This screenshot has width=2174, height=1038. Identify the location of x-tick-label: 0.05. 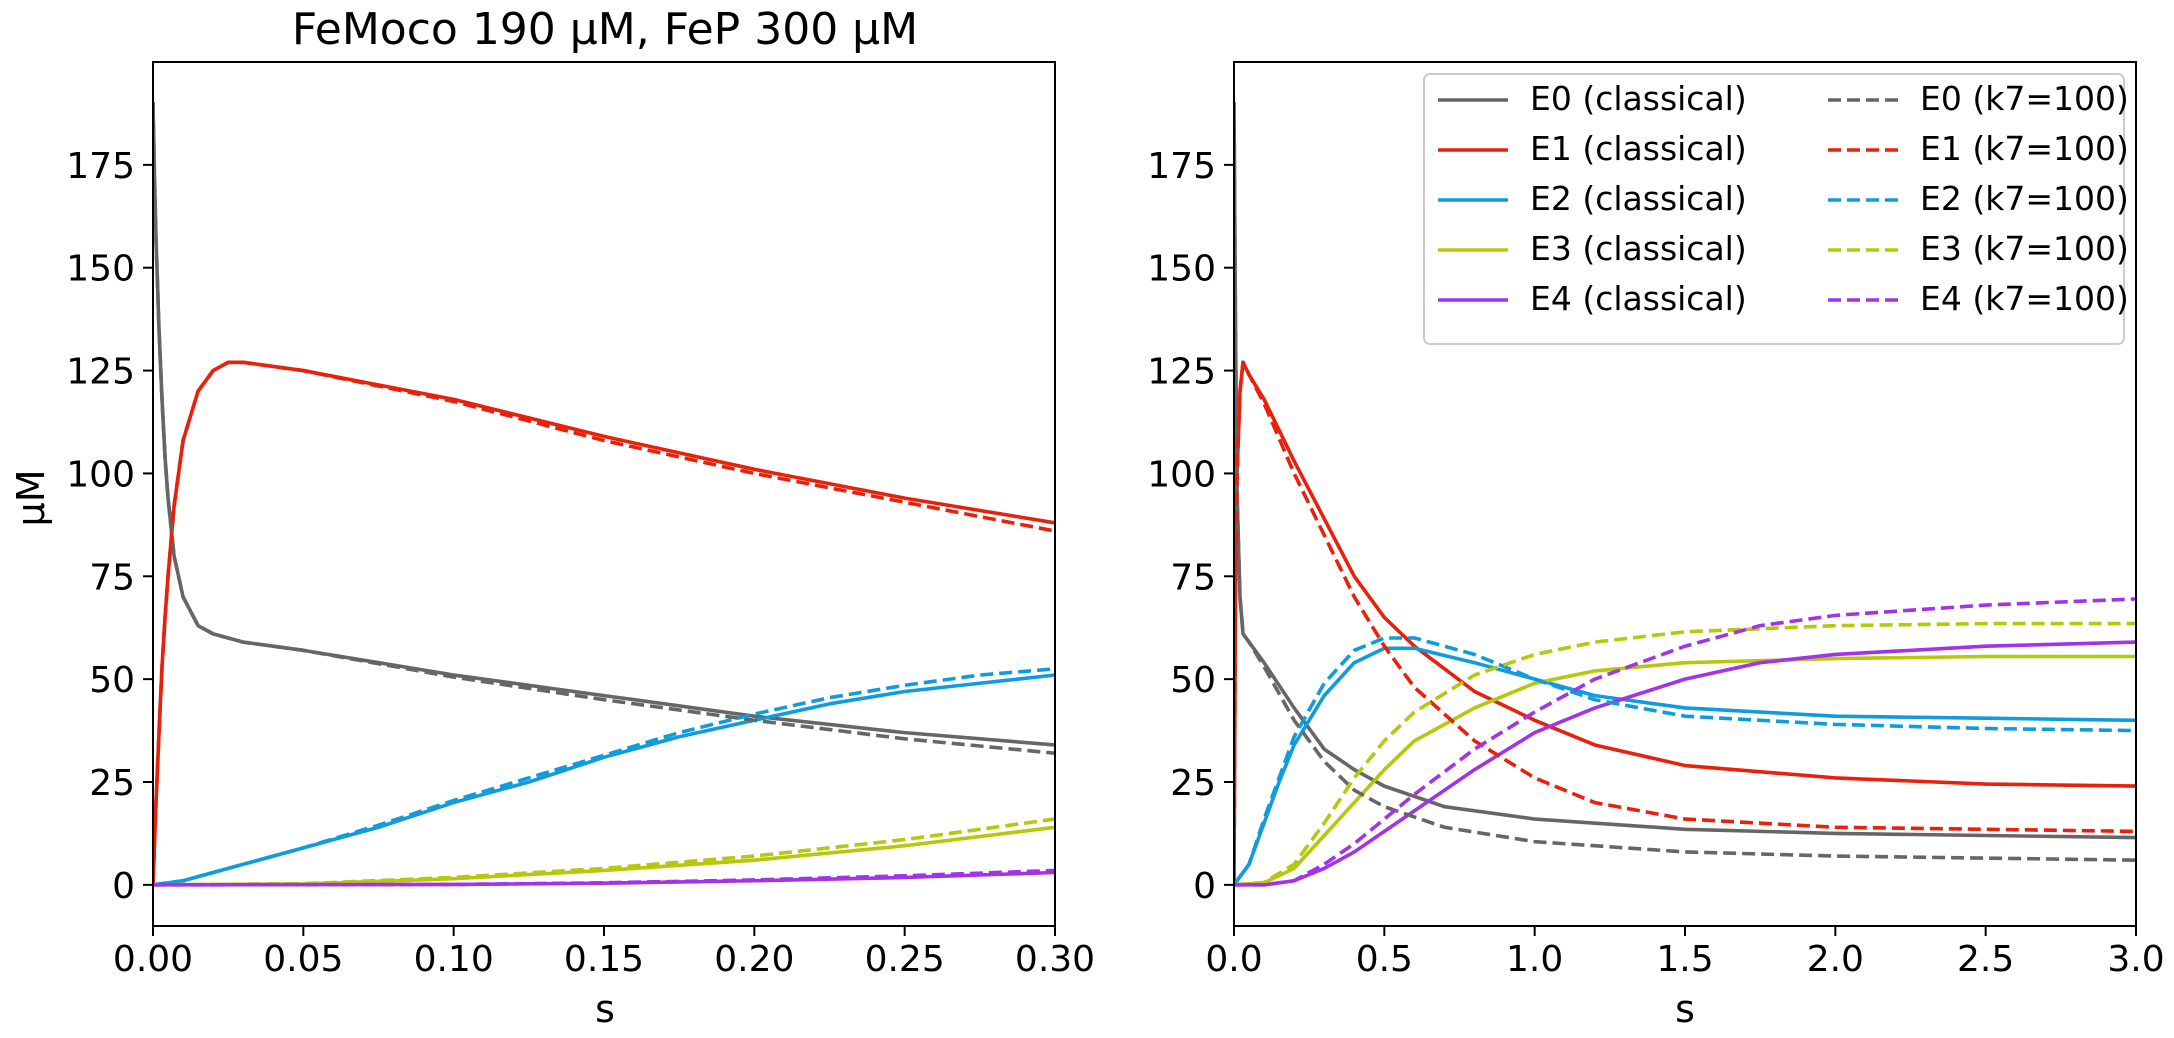
(303, 959).